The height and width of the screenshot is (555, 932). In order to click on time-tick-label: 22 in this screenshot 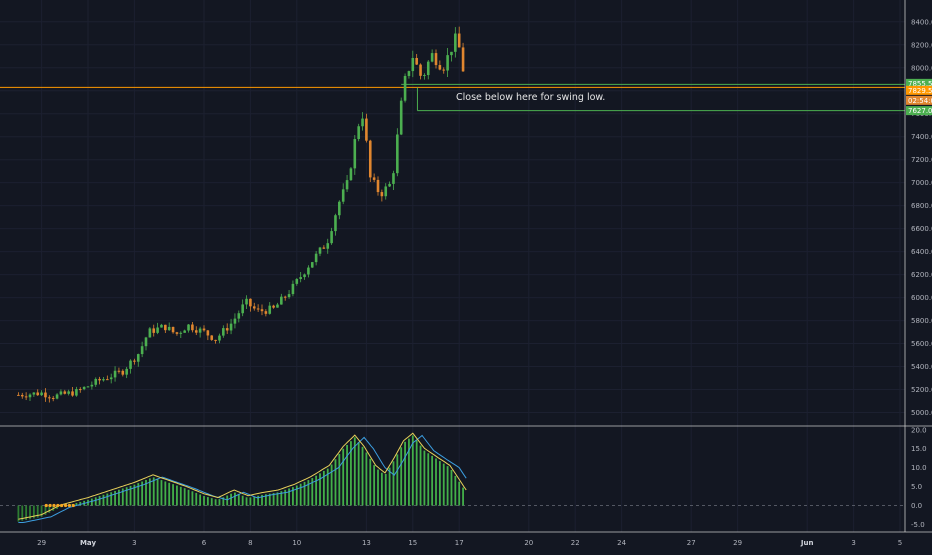, I will do `click(575, 543)`.